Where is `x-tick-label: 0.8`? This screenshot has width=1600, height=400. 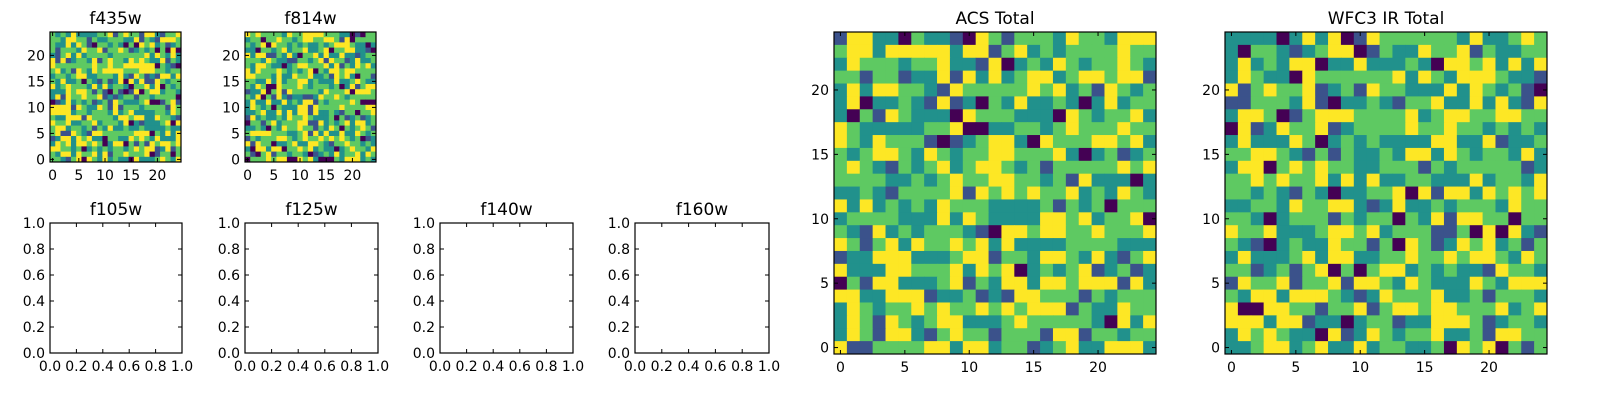 x-tick-label: 0.8 is located at coordinates (155, 367).